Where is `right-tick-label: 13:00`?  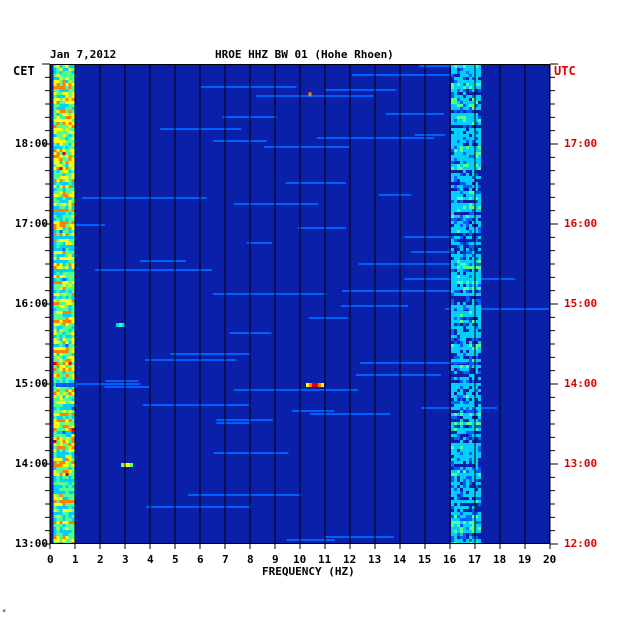 right-tick-label: 13:00 is located at coordinates (581, 463).